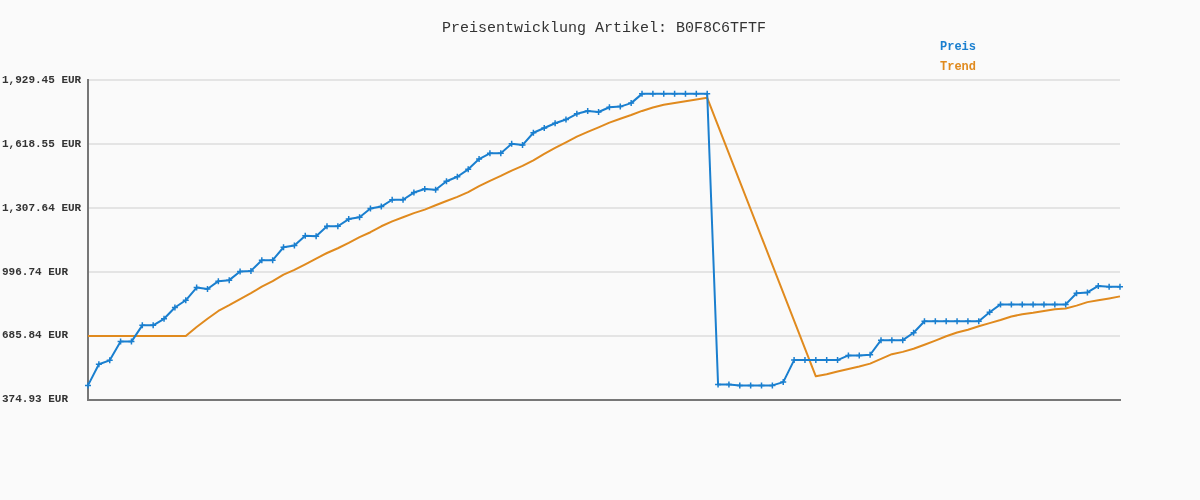 The height and width of the screenshot is (500, 1200). Describe the element at coordinates (42, 207) in the screenshot. I see `y-tick-label: 1,307.64 EUR` at that location.